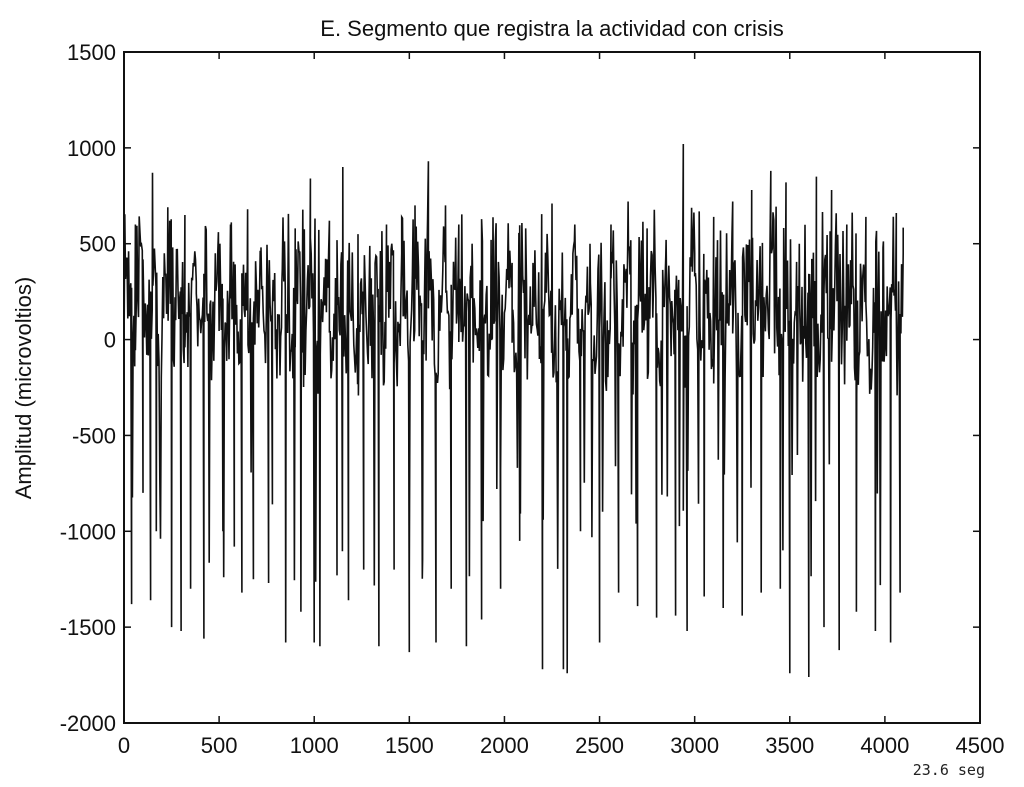 The image size is (1024, 787). What do you see at coordinates (88, 531) in the screenshot?
I see `y-tick-label: -1000` at bounding box center [88, 531].